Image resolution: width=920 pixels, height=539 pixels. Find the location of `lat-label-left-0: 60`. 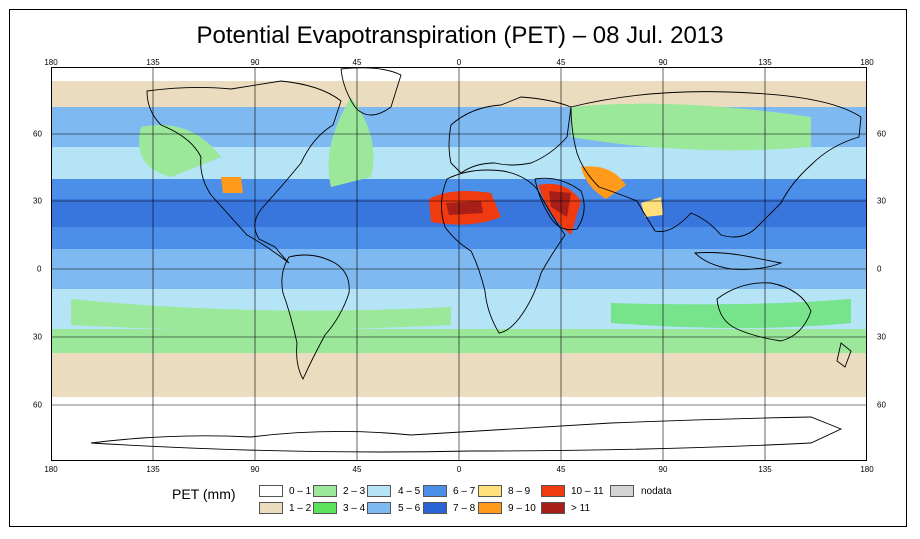

lat-label-left-0: 60 is located at coordinates (37, 134).